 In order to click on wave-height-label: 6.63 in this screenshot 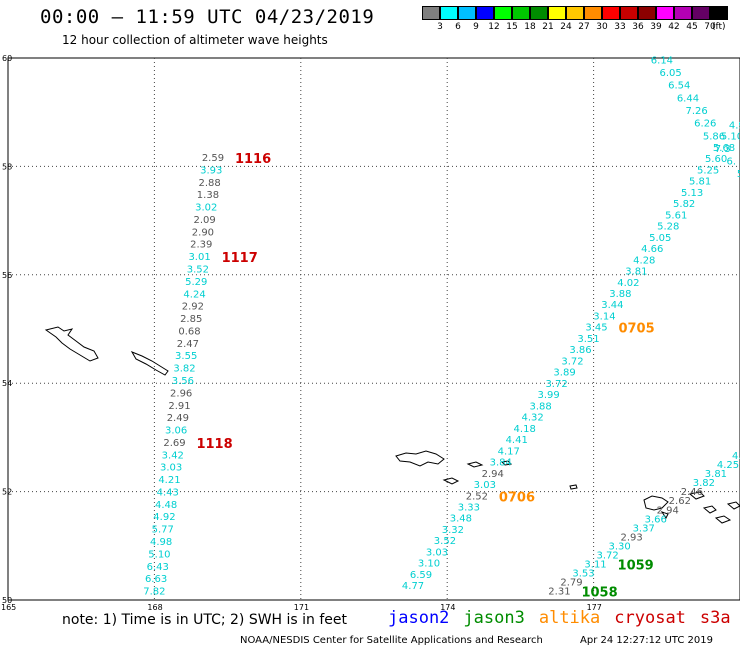, I will do `click(156, 579)`.